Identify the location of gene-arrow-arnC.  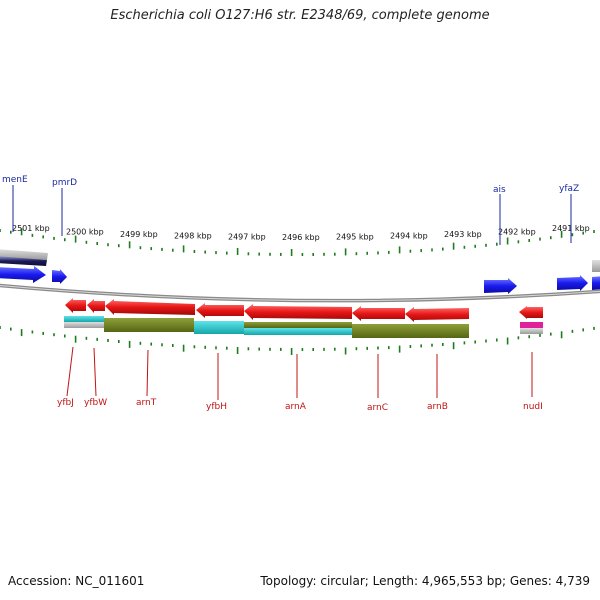
(378, 313).